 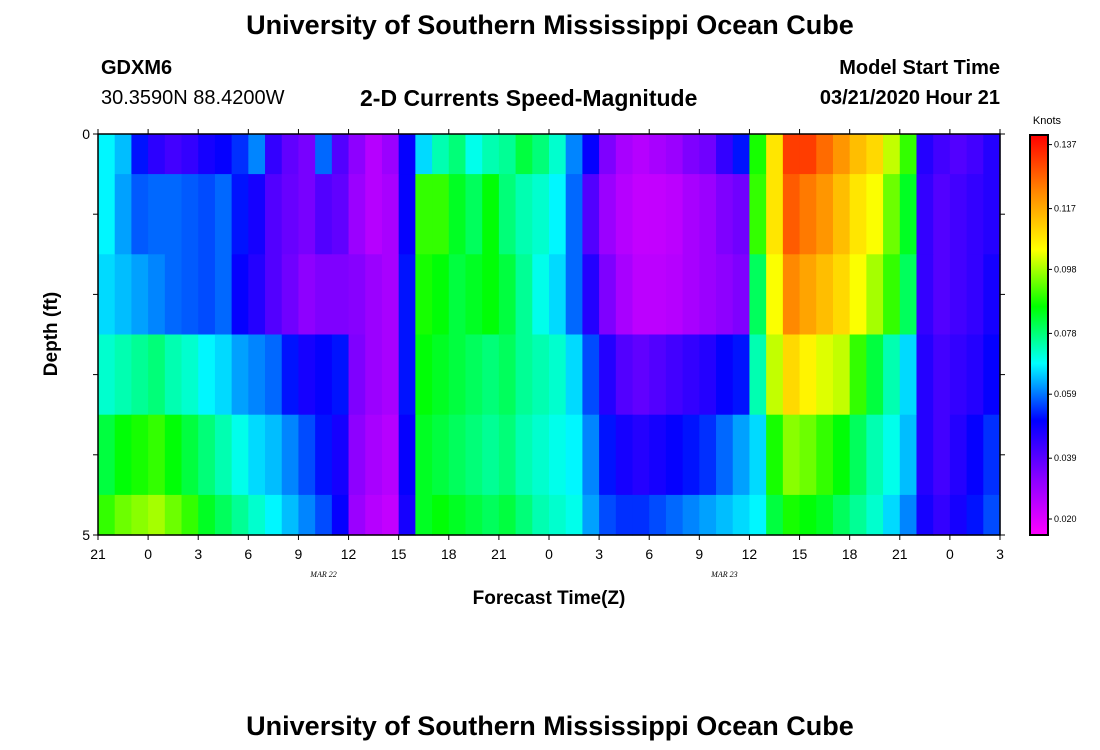 What do you see at coordinates (248, 554) in the screenshot?
I see `x-tick-label: 6` at bounding box center [248, 554].